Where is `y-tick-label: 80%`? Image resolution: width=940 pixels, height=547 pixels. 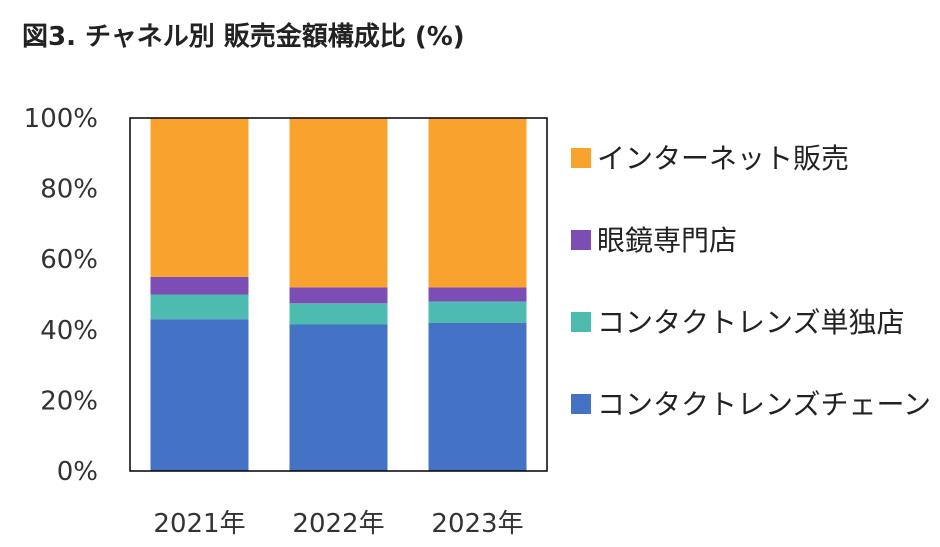
y-tick-label: 80% is located at coordinates (69, 190).